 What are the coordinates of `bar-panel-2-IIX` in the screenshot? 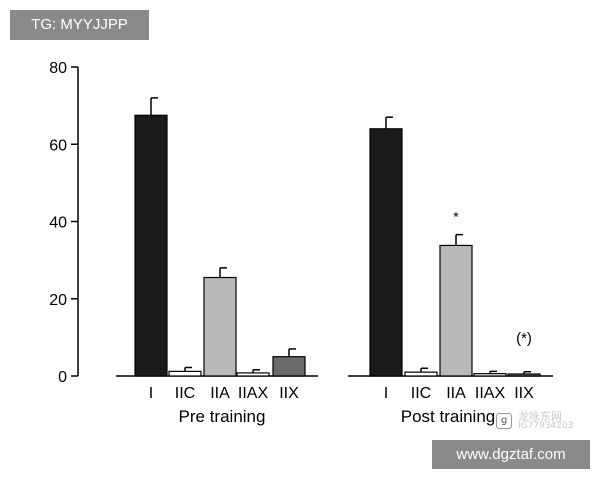 It's located at (524, 375).